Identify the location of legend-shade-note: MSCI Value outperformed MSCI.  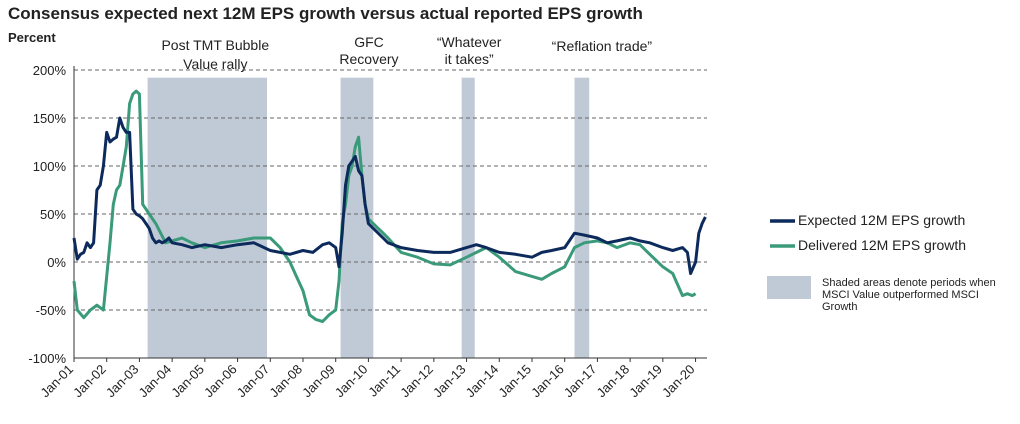
(900, 295).